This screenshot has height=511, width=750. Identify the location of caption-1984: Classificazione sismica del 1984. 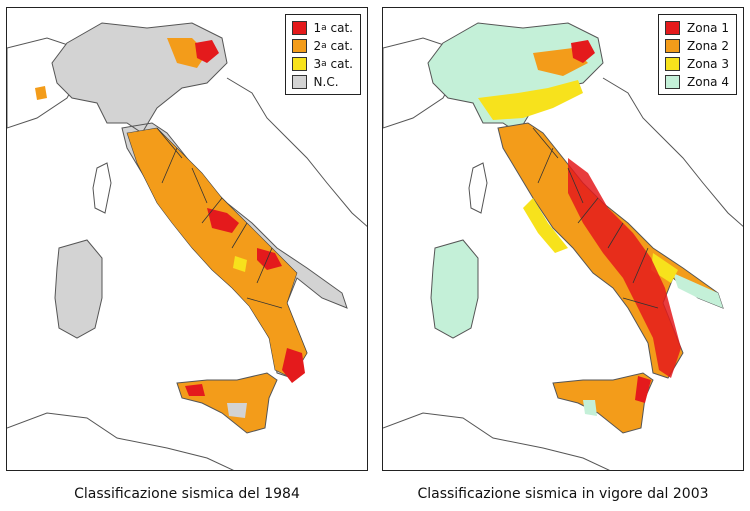
(187, 494).